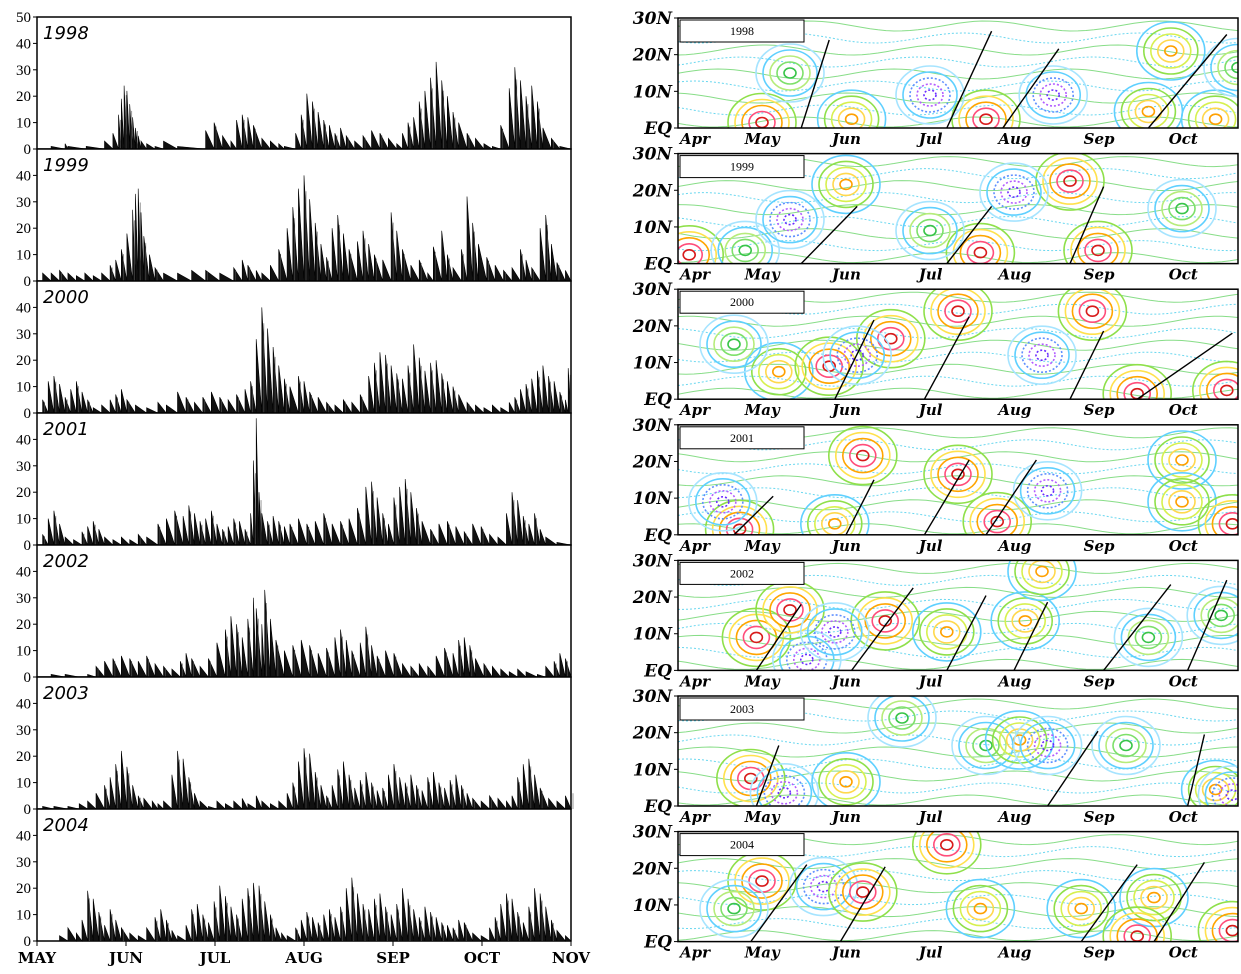  Describe the element at coordinates (742, 709) in the screenshot. I see `year-tag-box` at that location.